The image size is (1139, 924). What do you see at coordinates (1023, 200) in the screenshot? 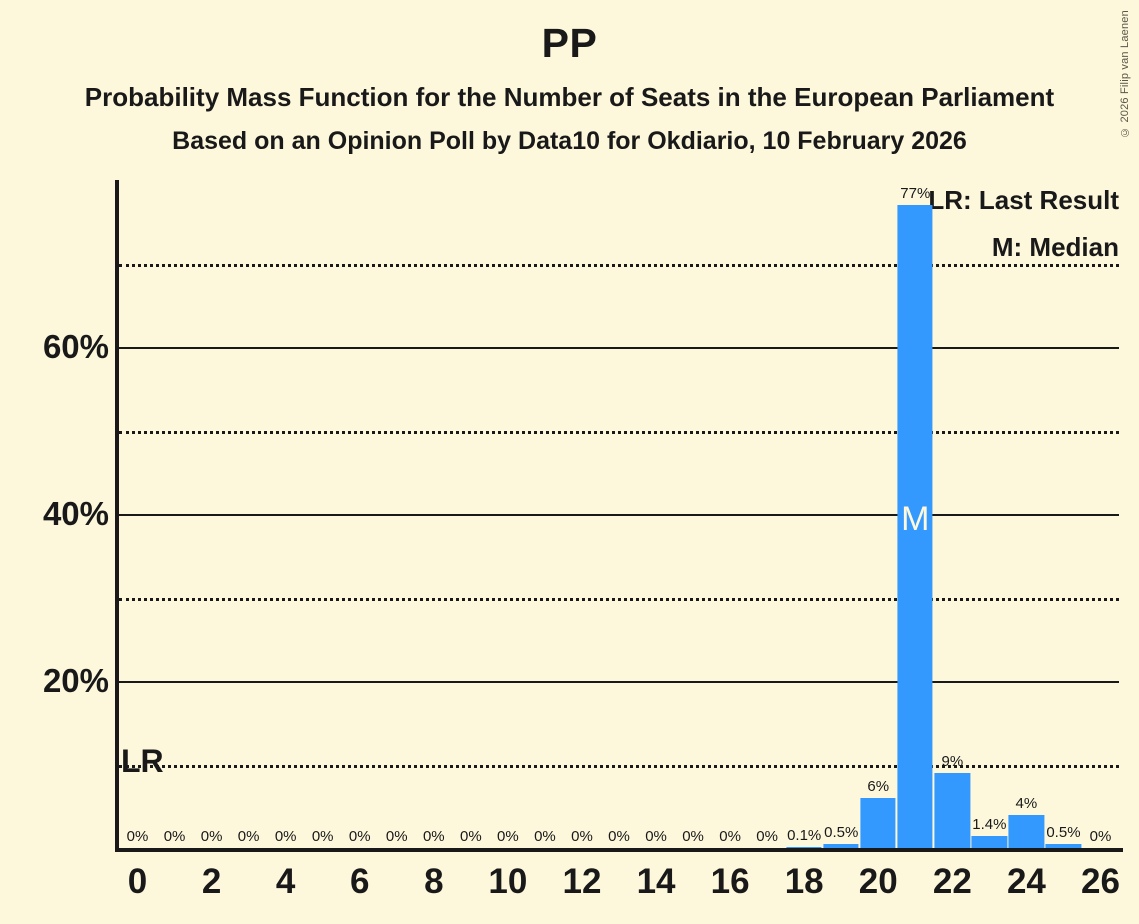
I see `legend-last-result: LR: Last Result` at bounding box center [1023, 200].